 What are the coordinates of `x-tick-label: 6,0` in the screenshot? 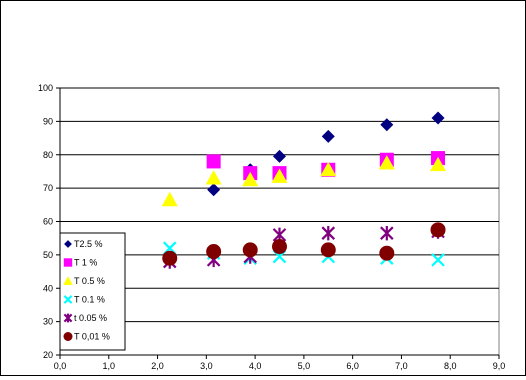 It's located at (352, 366).